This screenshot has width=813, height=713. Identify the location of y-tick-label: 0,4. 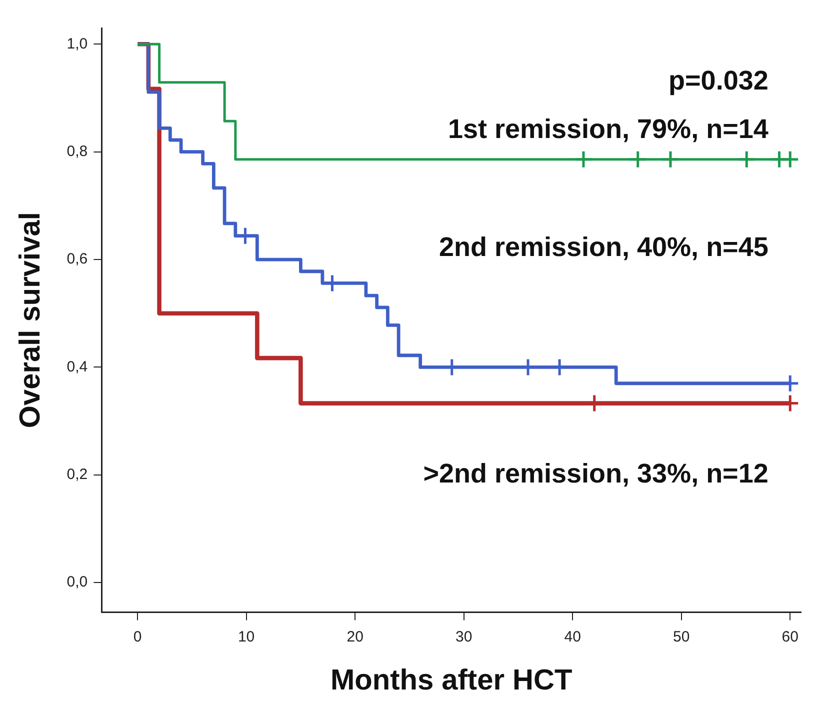
(77, 367).